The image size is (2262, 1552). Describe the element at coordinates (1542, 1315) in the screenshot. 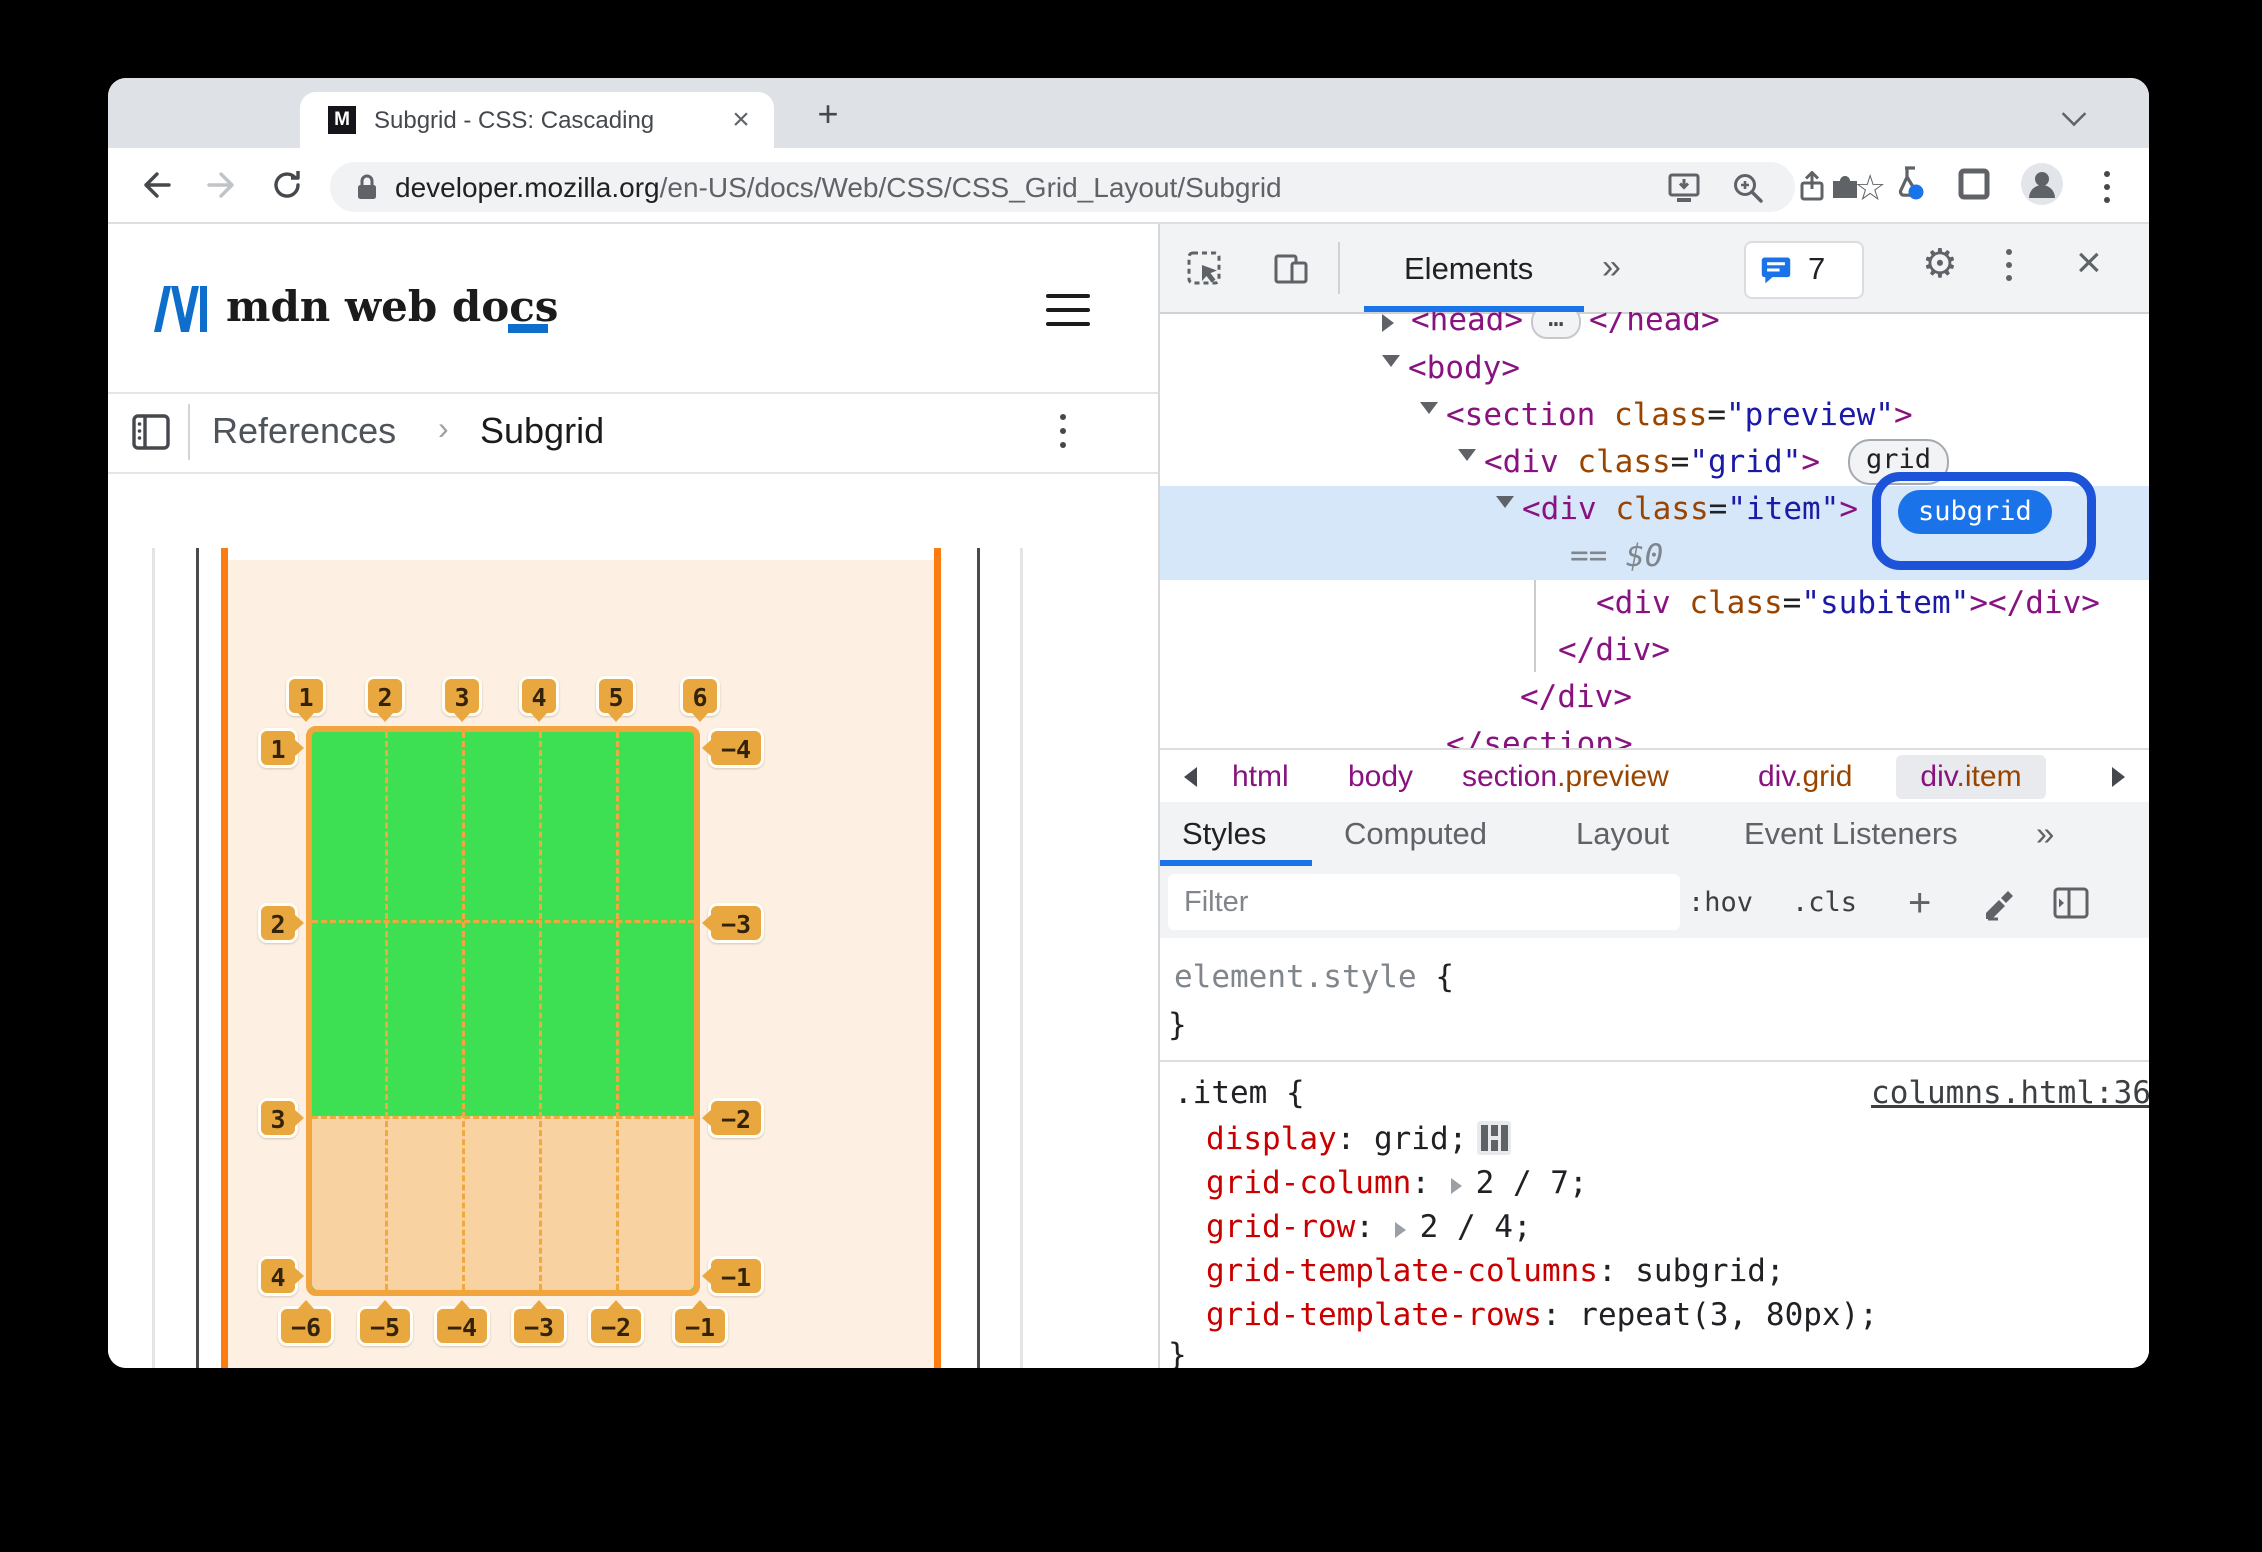

I see `css-property-grid-template-rows: grid-template-rows: repeat(3, 80px);` at that location.